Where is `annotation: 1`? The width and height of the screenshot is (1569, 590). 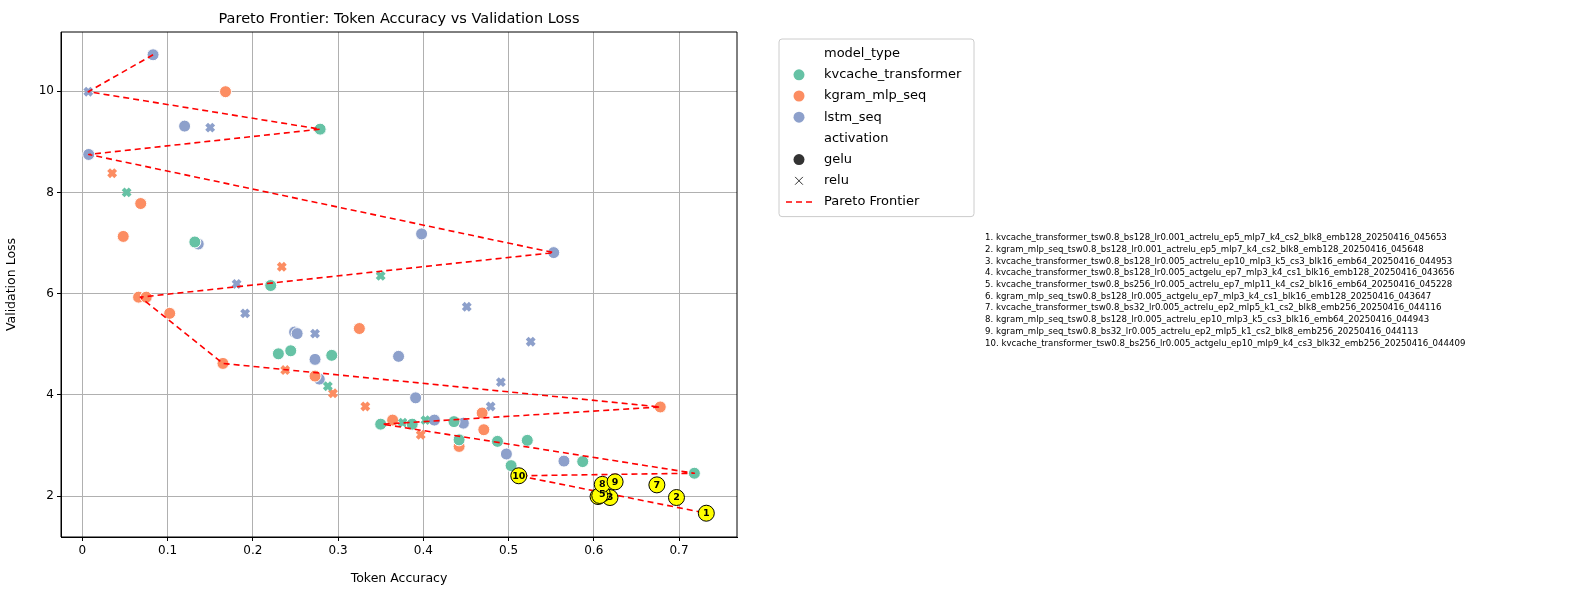
annotation: 1 is located at coordinates (706, 513).